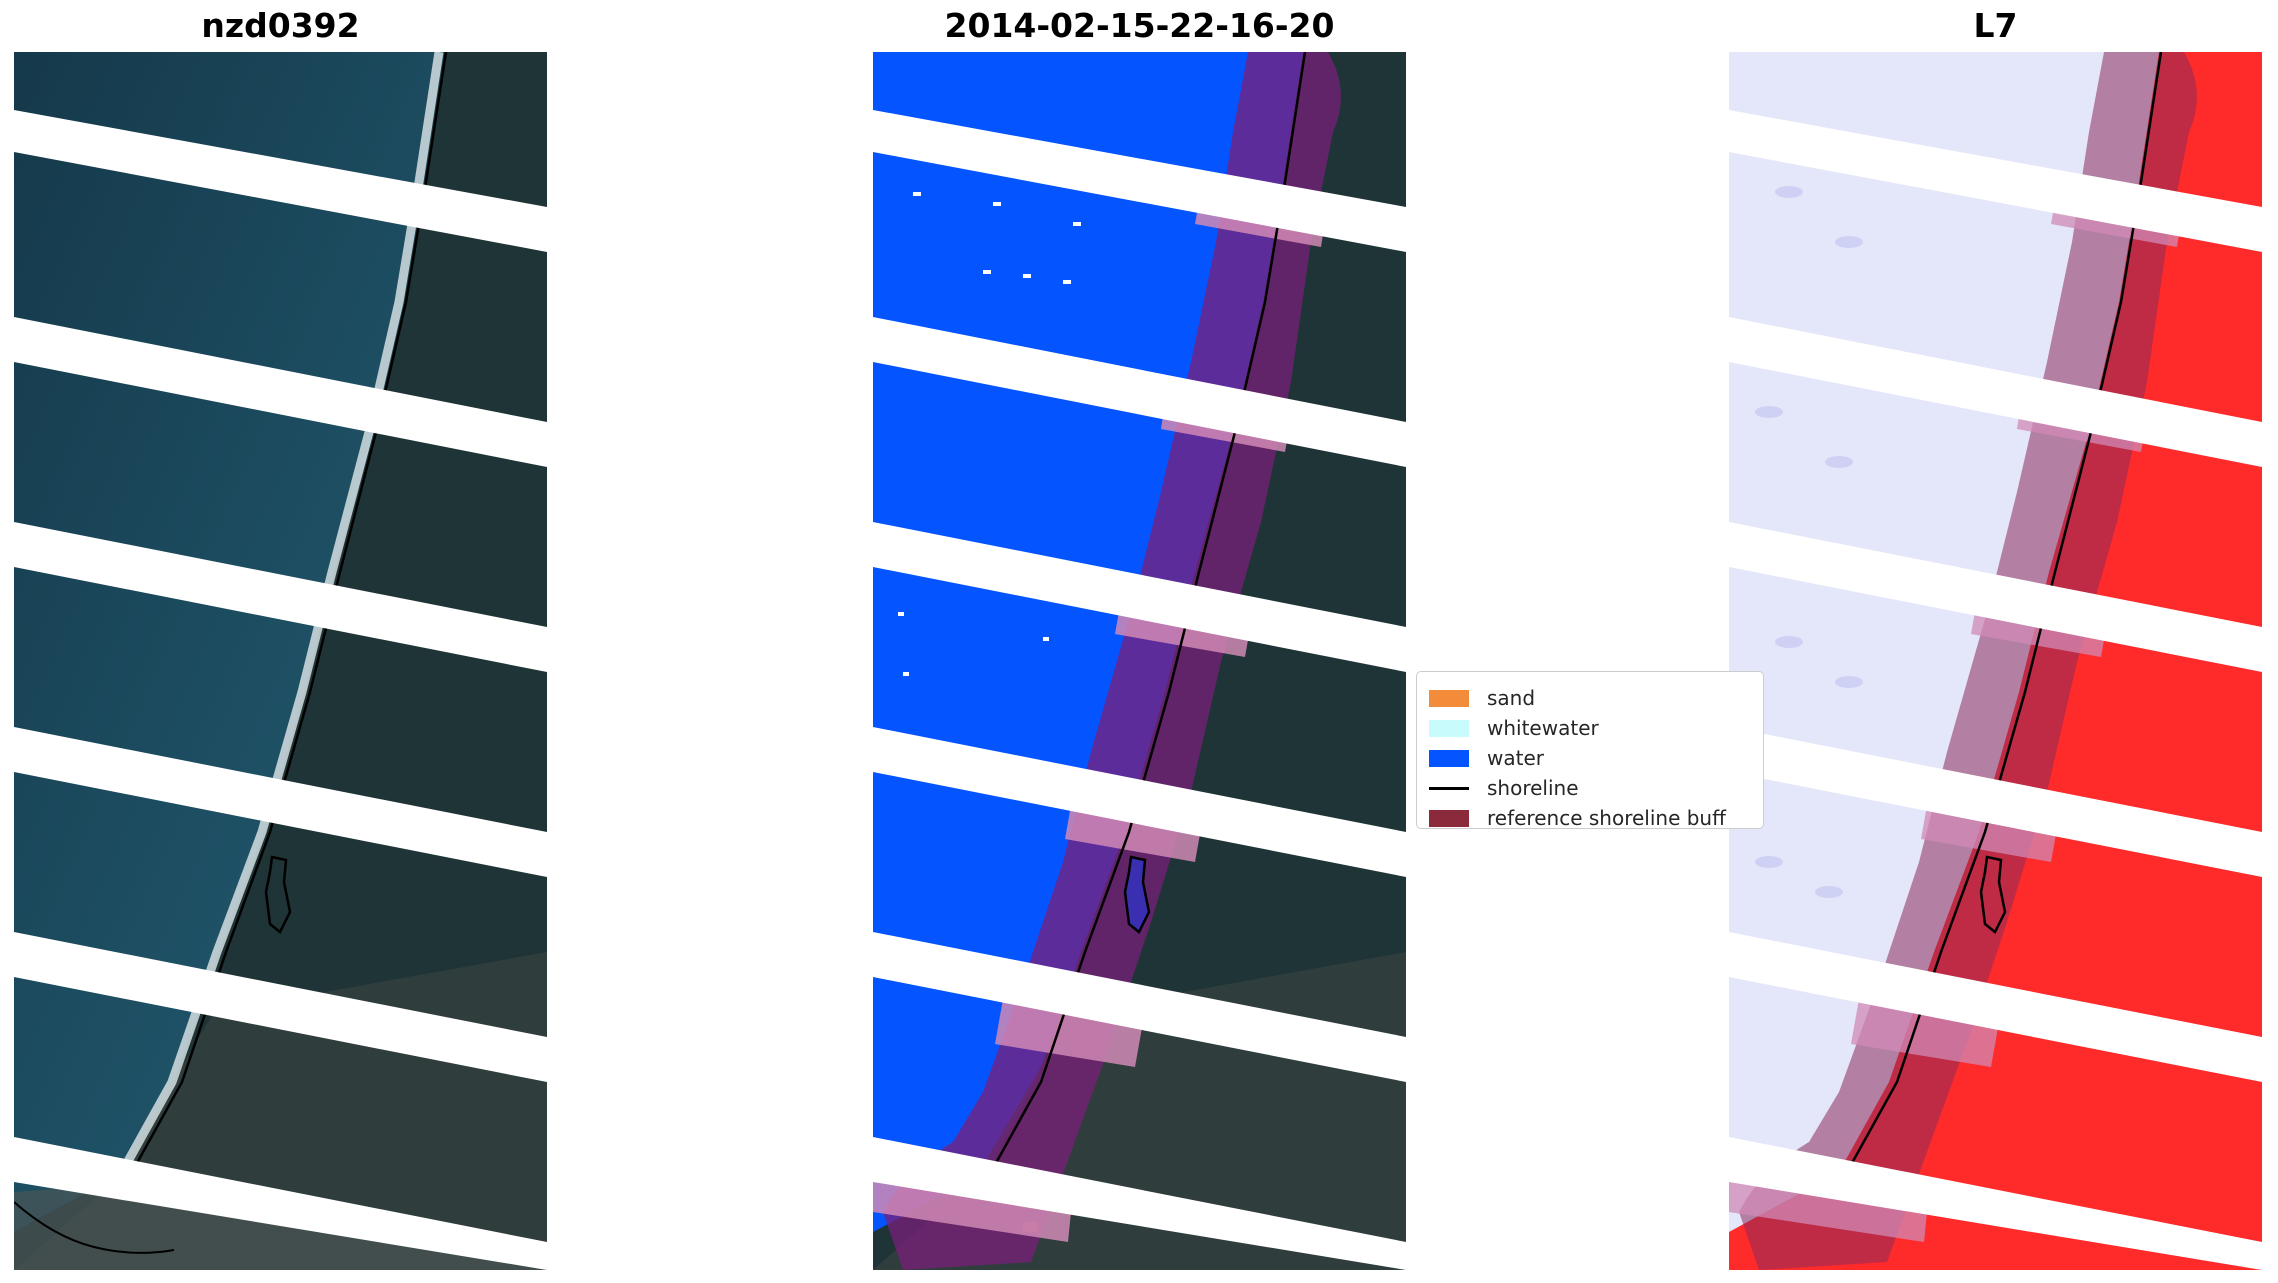  I want to click on whitewater-swatch, so click(1449, 728).